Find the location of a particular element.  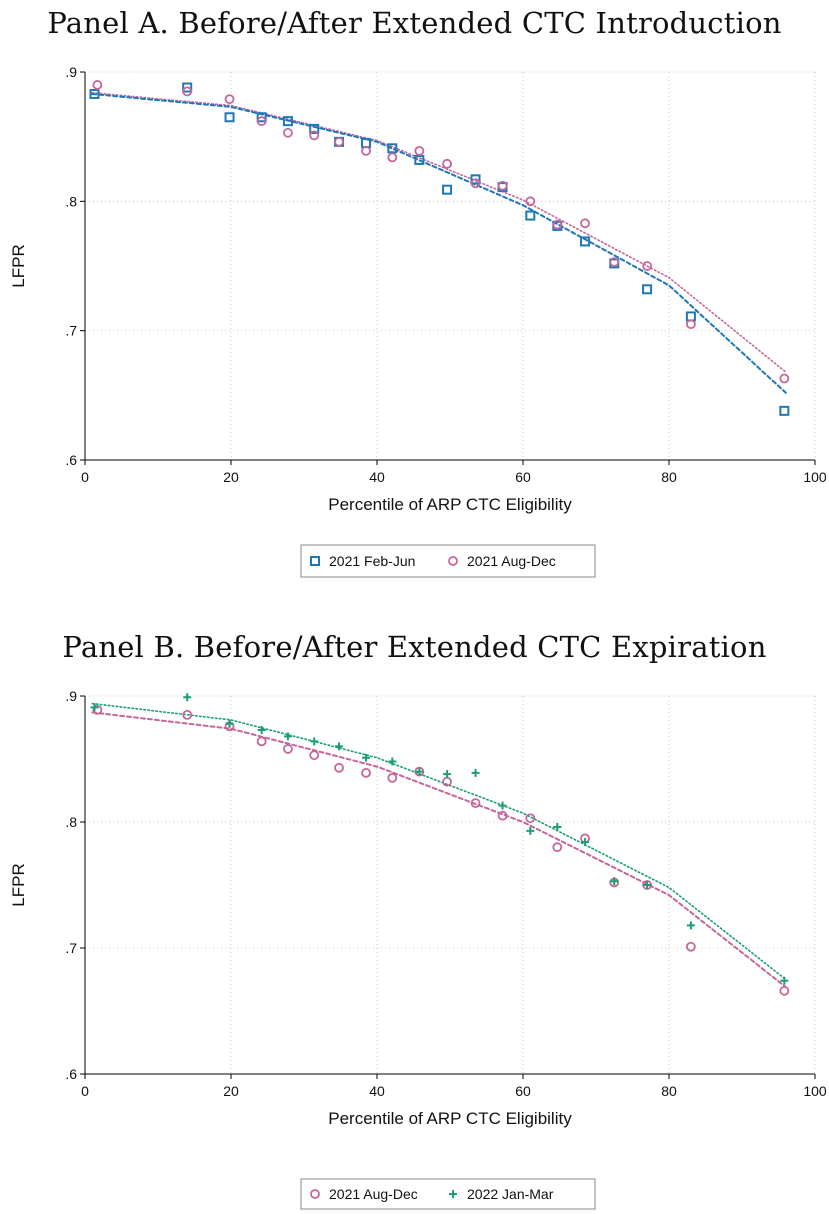

panel-a-x-tick-label: 20 is located at coordinates (231, 477).